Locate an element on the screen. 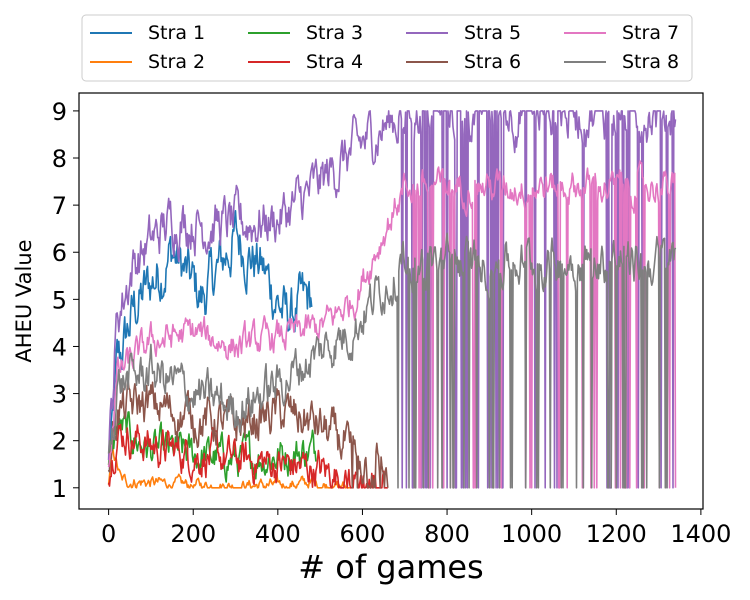  x-tick-label: 1000 is located at coordinates (531, 534).